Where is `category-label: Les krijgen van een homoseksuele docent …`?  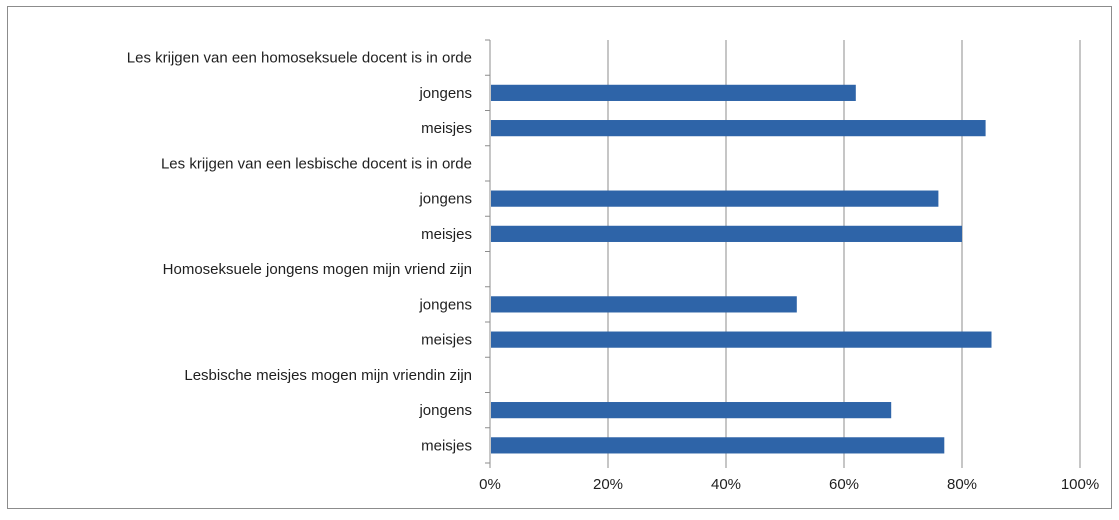 category-label: Les krijgen van een homoseksuele docent … is located at coordinates (299, 58).